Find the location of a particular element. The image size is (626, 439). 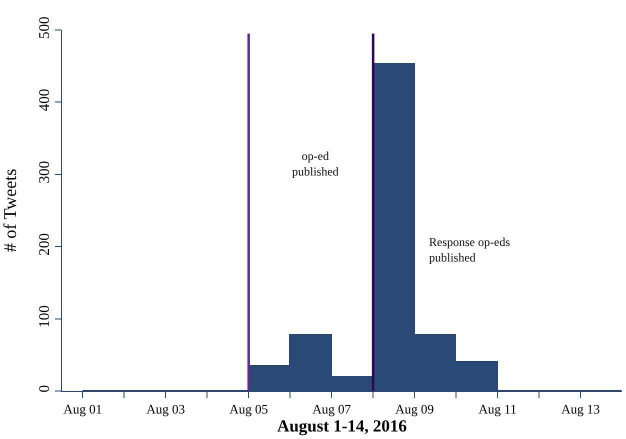

annotation: Response op-eds published is located at coordinates (469, 250).